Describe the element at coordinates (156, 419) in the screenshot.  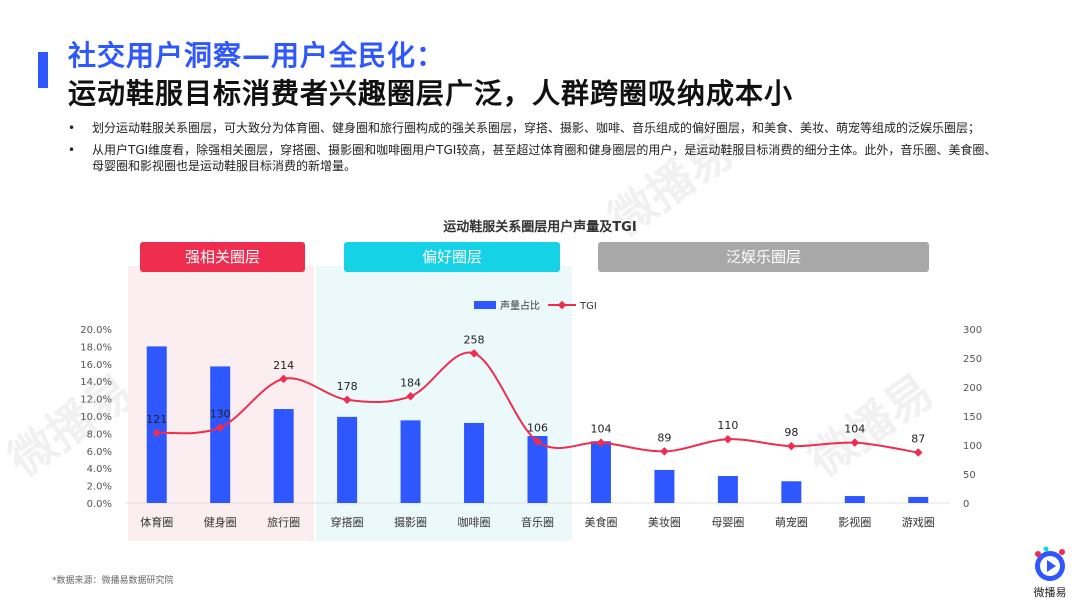
I see `tgi-data-label: 121` at that location.